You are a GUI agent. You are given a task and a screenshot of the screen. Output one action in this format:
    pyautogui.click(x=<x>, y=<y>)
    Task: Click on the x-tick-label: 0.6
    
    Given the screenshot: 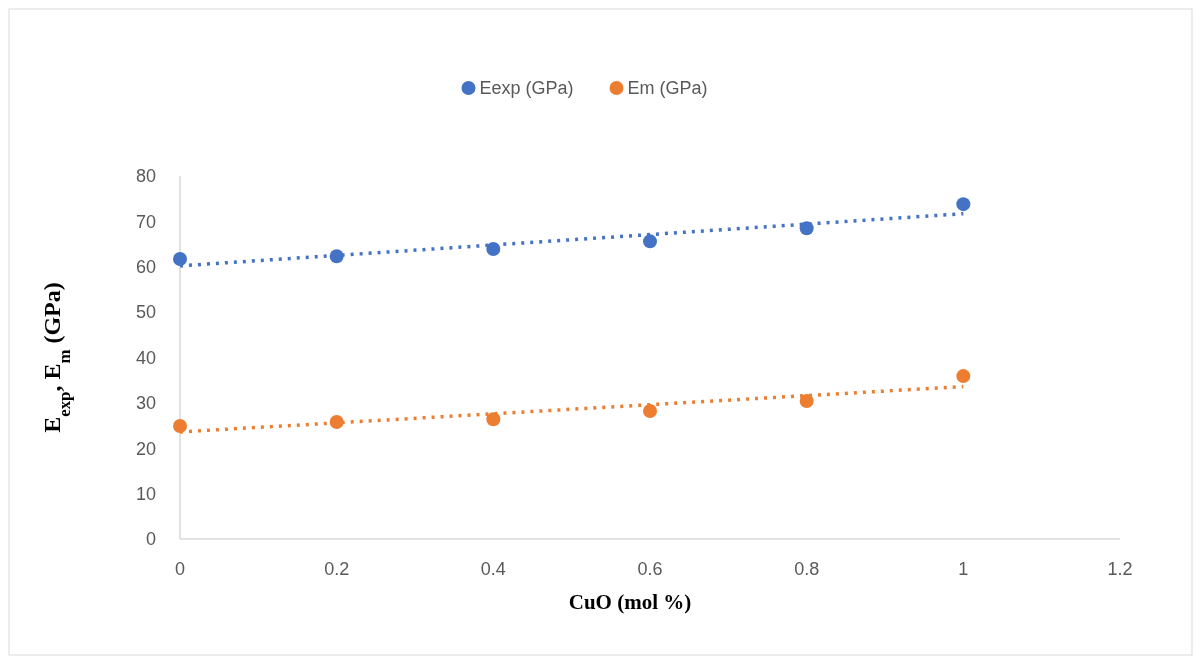 What is the action you would take?
    pyautogui.click(x=650, y=569)
    